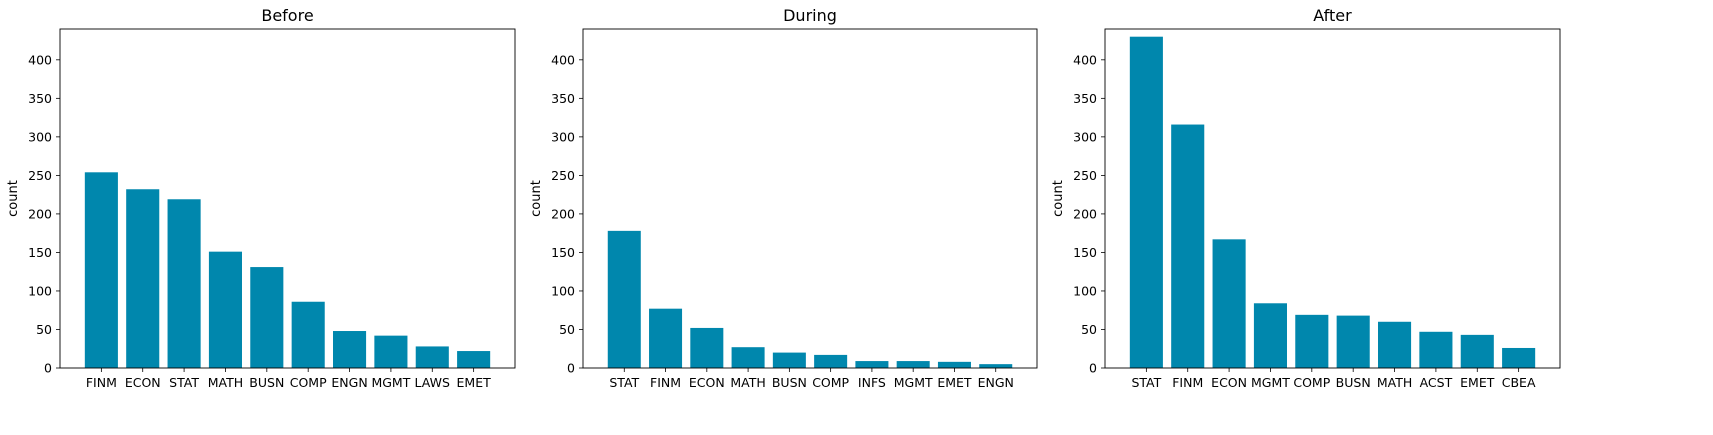 Image resolution: width=1713 pixels, height=435 pixels. I want to click on bar-infs, so click(872, 364).